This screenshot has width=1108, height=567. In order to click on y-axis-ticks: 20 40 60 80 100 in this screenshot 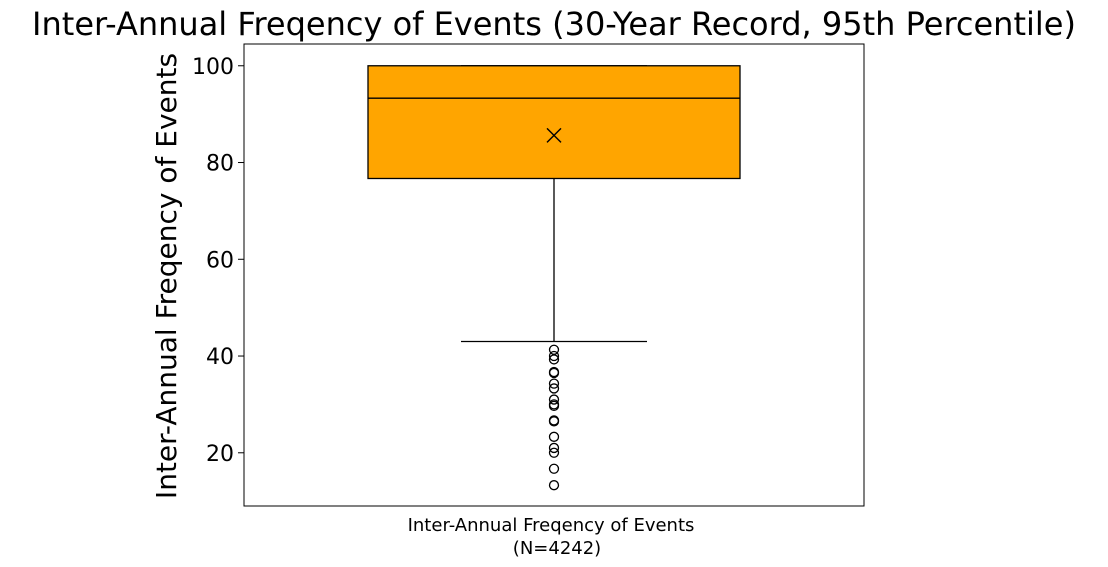, I will do `click(218, 261)`.